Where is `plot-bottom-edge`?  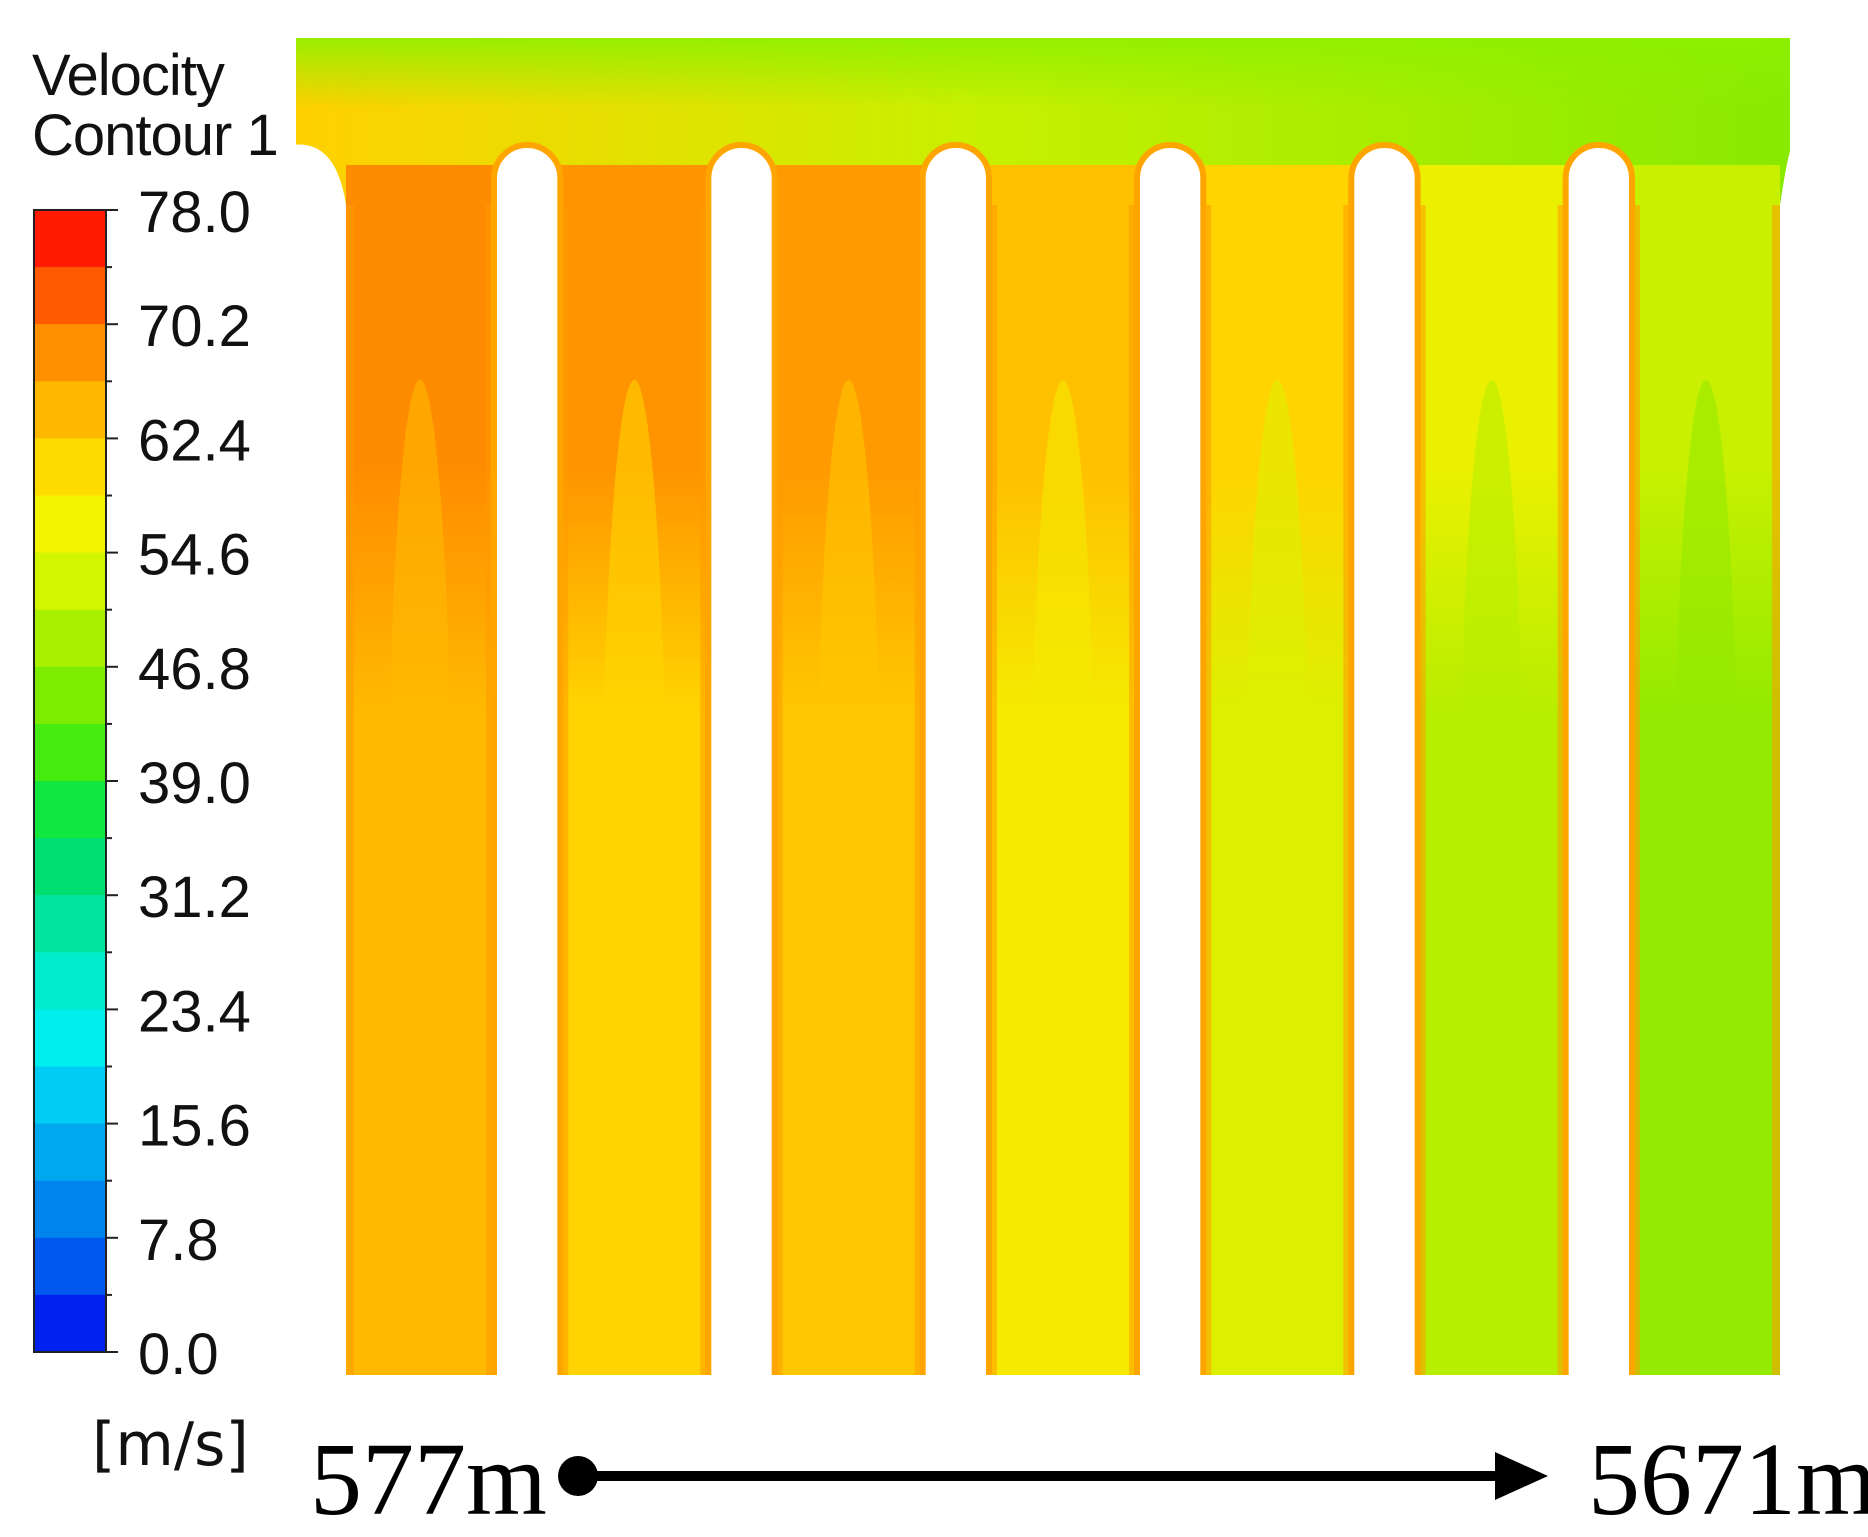 plot-bottom-edge is located at coordinates (1043, 1387).